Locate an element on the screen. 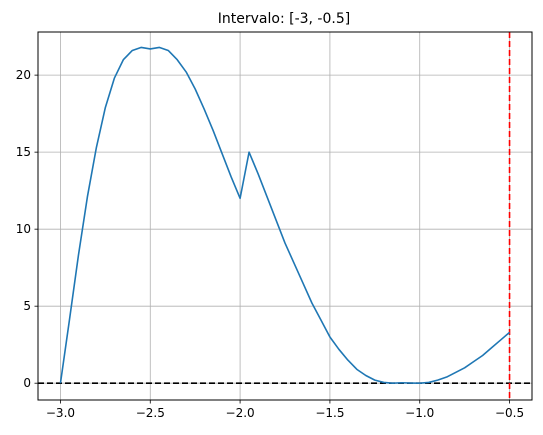 Image resolution: width=543 pixels, height=435 pixels. chart-title: Intervalo: [-3, -0.5] is located at coordinates (284, 19).